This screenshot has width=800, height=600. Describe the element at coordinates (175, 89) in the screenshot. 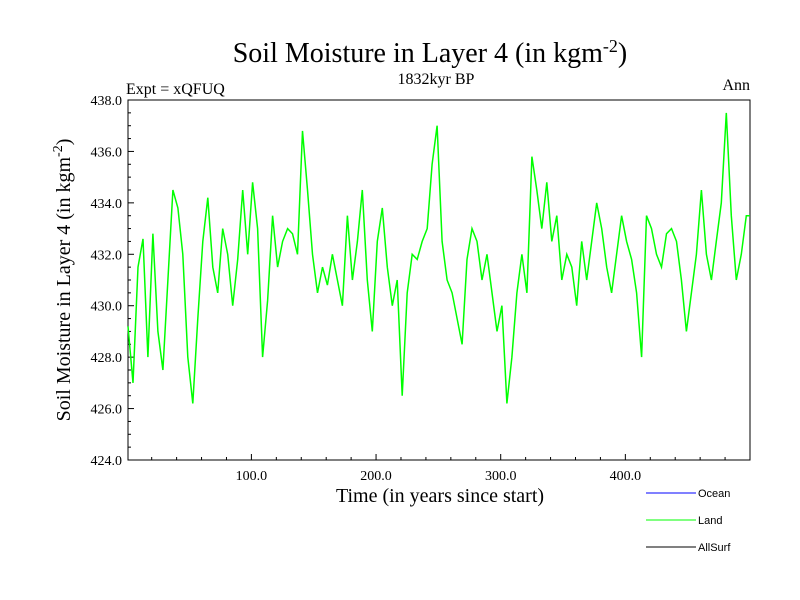

I see `experiment-label: Expt = xQFUQ` at that location.